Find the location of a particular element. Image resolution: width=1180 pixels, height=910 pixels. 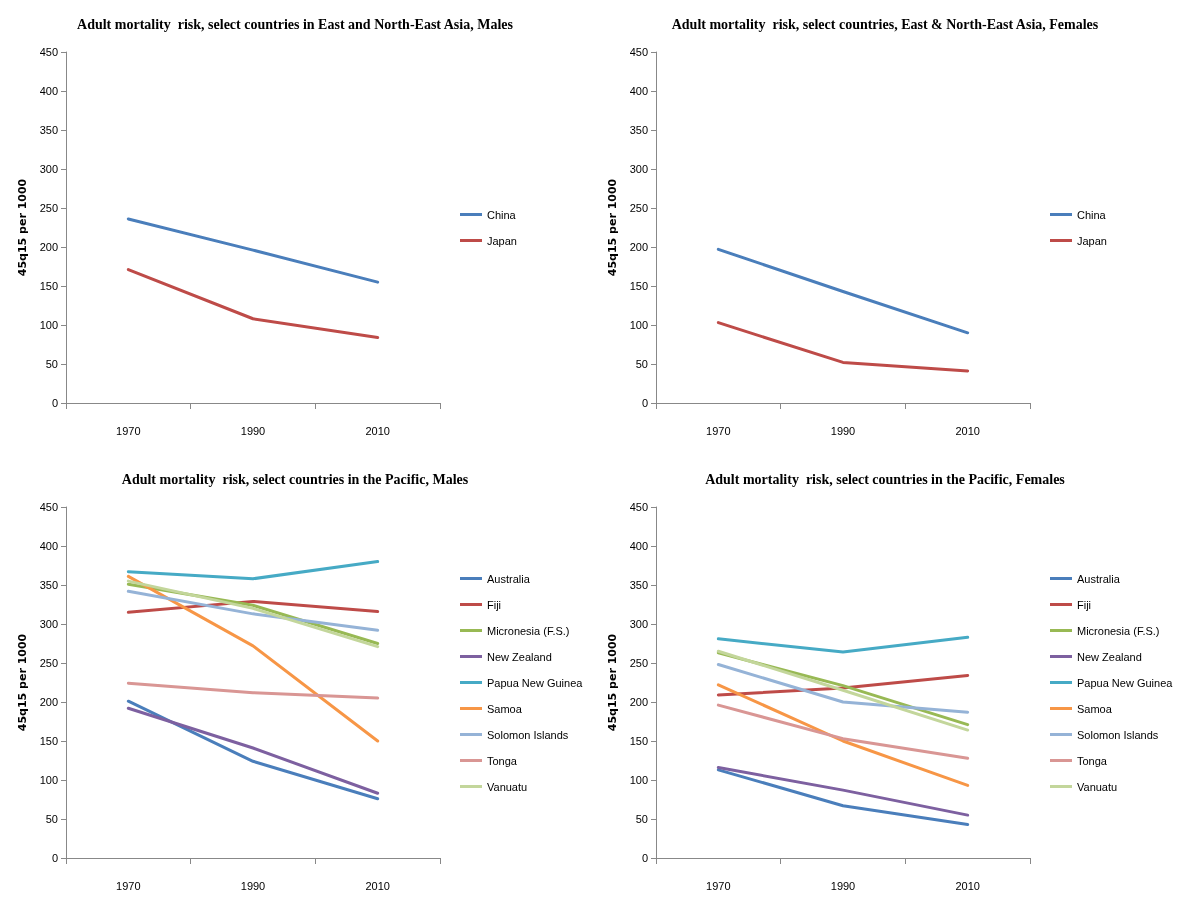

chart-title: Adult mortality risk, select countries, East & North-East Asia, Females is located at coordinates (885, 24).